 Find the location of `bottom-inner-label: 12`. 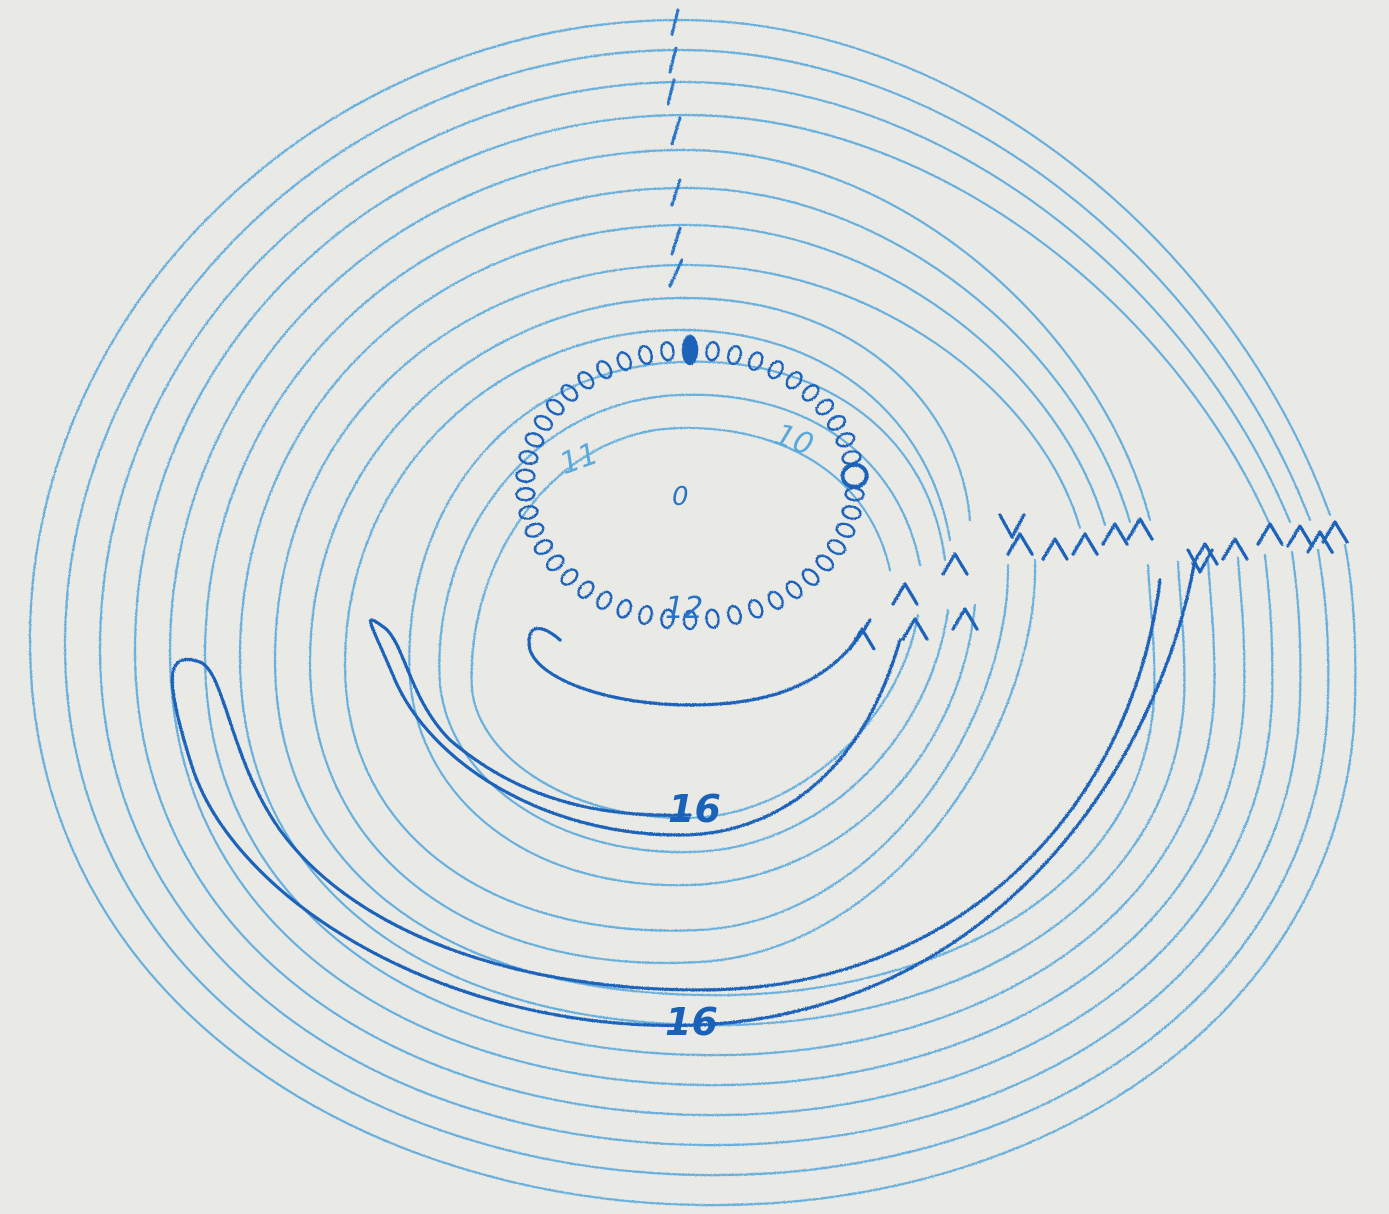

bottom-inner-label: 12 is located at coordinates (684, 608).